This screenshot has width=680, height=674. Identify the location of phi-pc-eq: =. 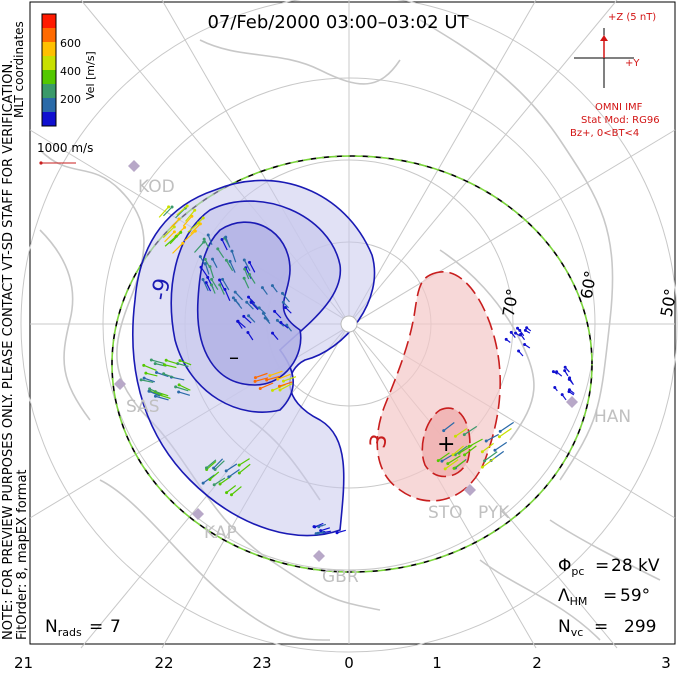
(602, 566).